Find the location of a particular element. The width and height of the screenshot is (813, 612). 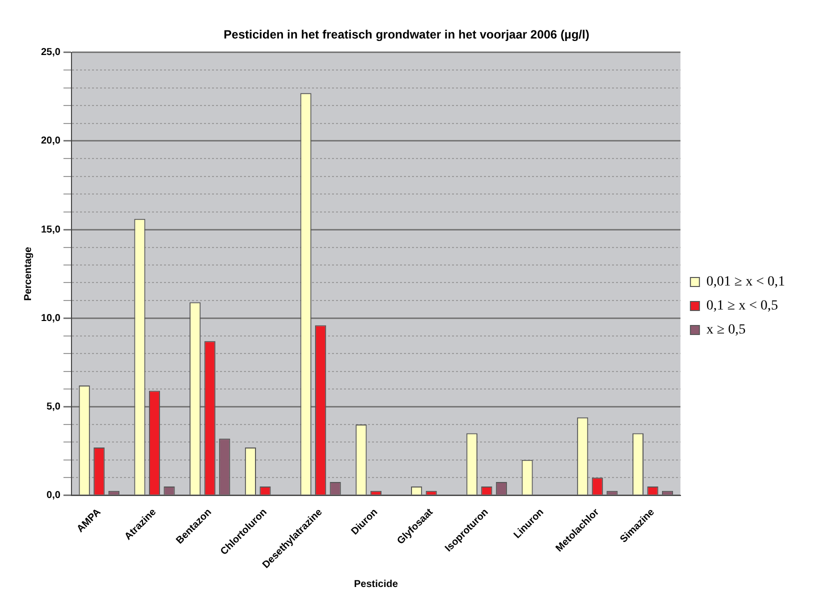

chart-title: Pesticiden in het freatisch grondwater in het voorjaar 2006 (µg/l) is located at coordinates (407, 35).